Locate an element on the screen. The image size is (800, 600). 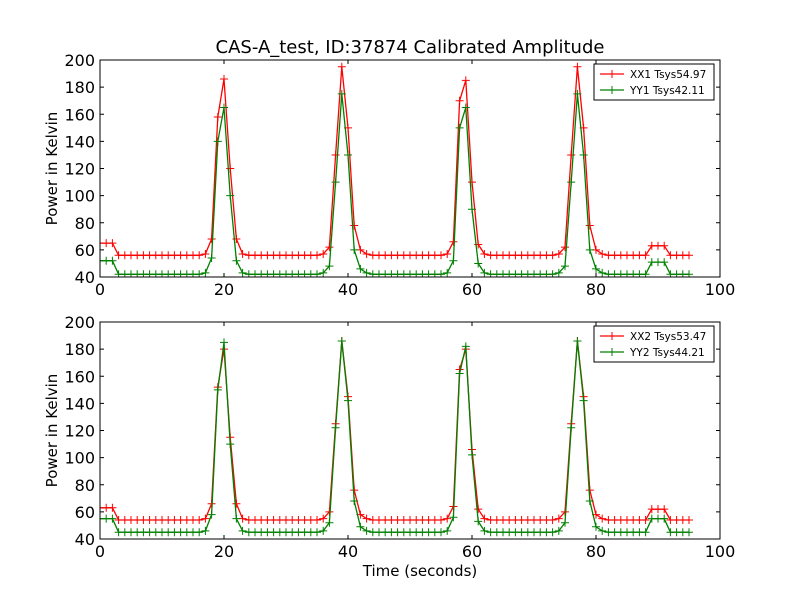
y-tick-label: 140 is located at coordinates (79, 403).